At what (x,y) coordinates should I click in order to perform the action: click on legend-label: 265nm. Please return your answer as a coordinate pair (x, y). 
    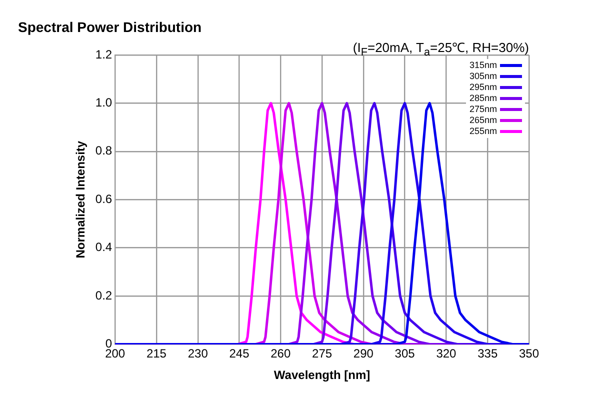
    Looking at the image, I should click on (483, 120).